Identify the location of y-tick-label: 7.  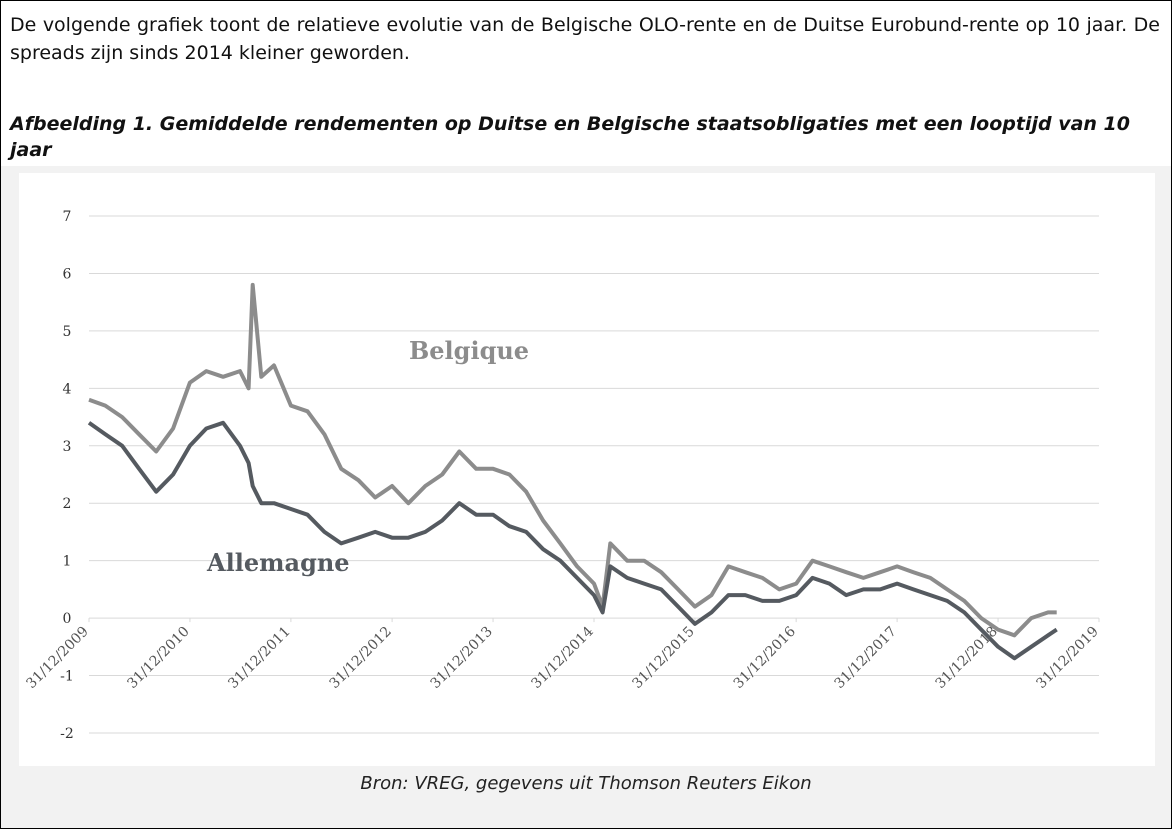
(67, 217).